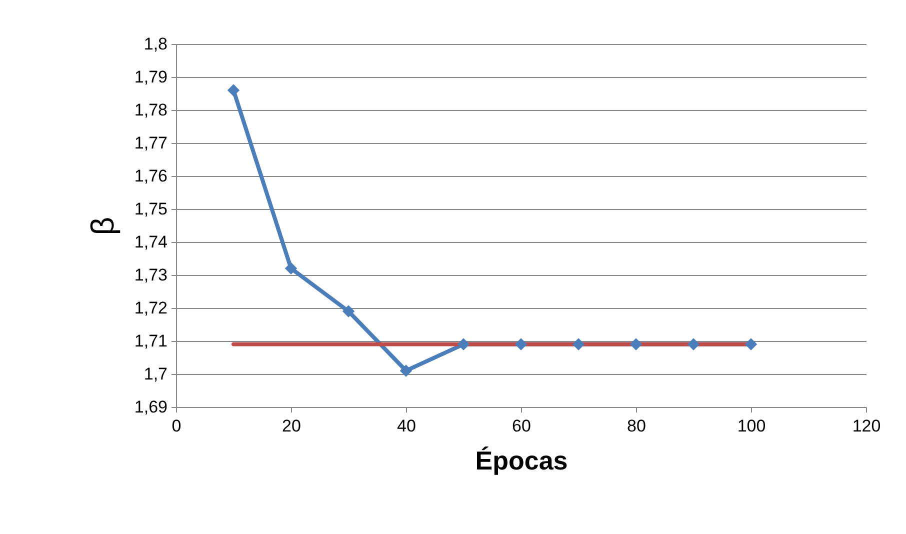 This screenshot has height=534, width=906. What do you see at coordinates (151, 242) in the screenshot?
I see `y-tick-label: 1,74` at bounding box center [151, 242].